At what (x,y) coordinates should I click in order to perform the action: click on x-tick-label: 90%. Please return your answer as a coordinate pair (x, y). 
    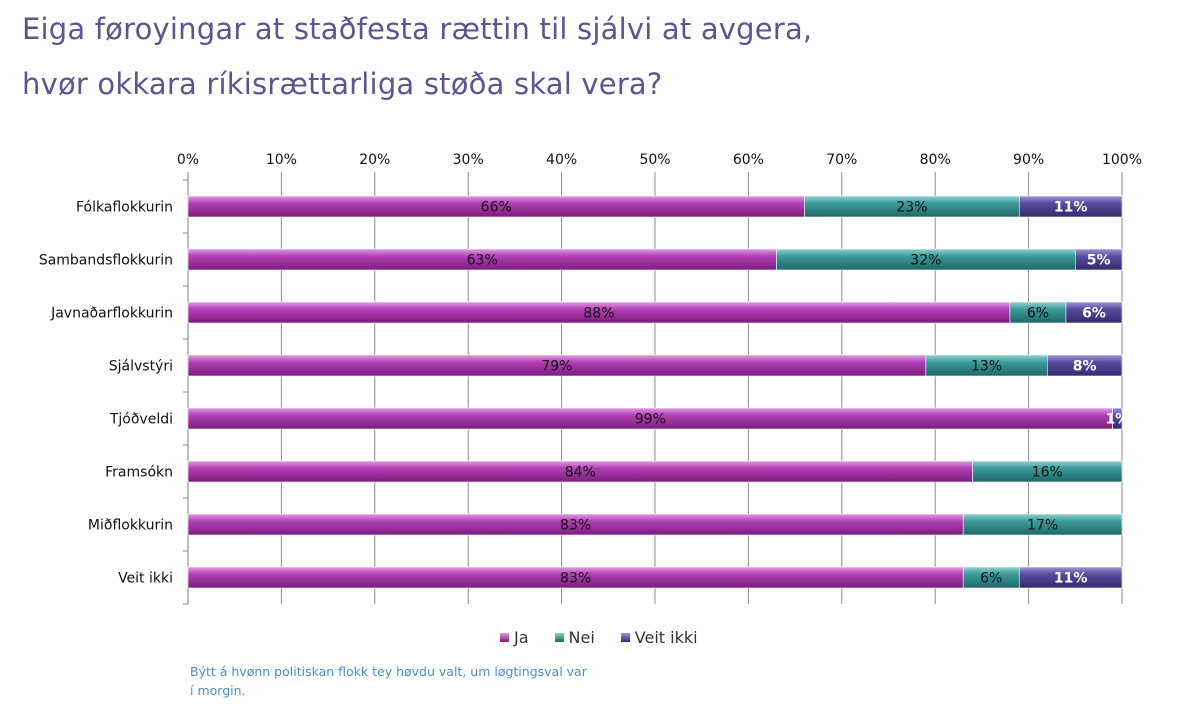
    Looking at the image, I should click on (1028, 160).